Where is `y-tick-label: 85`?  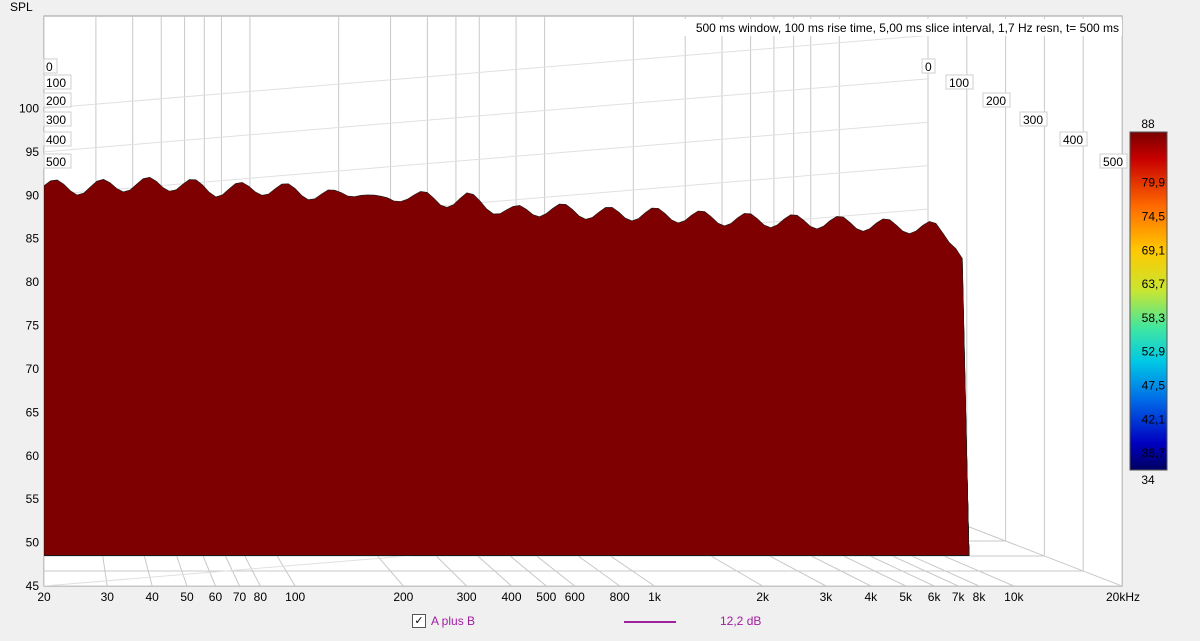
y-tick-label: 85 is located at coordinates (33, 239).